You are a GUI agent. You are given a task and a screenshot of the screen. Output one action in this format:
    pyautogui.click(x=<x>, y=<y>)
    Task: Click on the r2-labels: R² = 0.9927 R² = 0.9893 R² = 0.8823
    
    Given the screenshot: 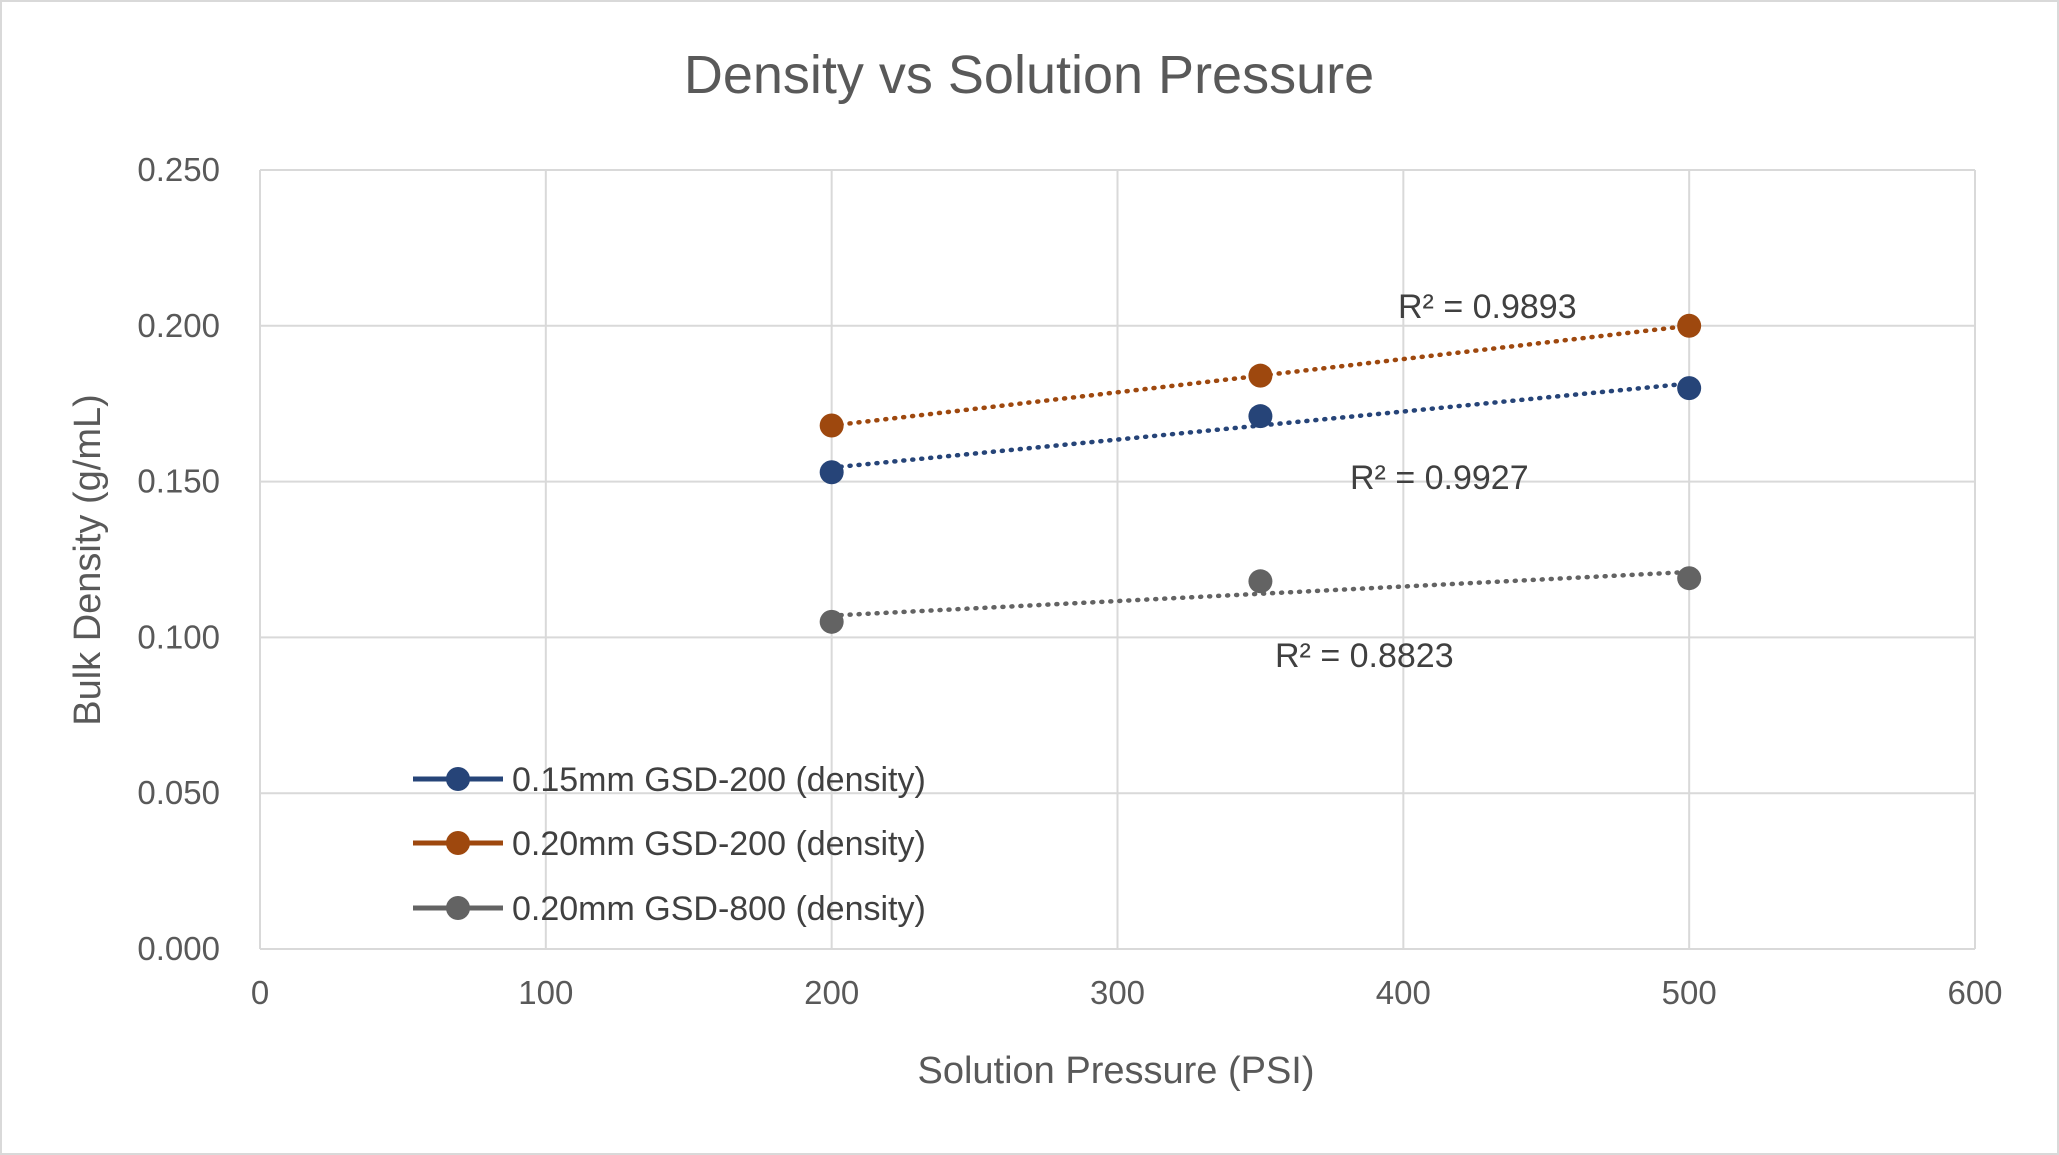 What is the action you would take?
    pyautogui.click(x=1426, y=481)
    